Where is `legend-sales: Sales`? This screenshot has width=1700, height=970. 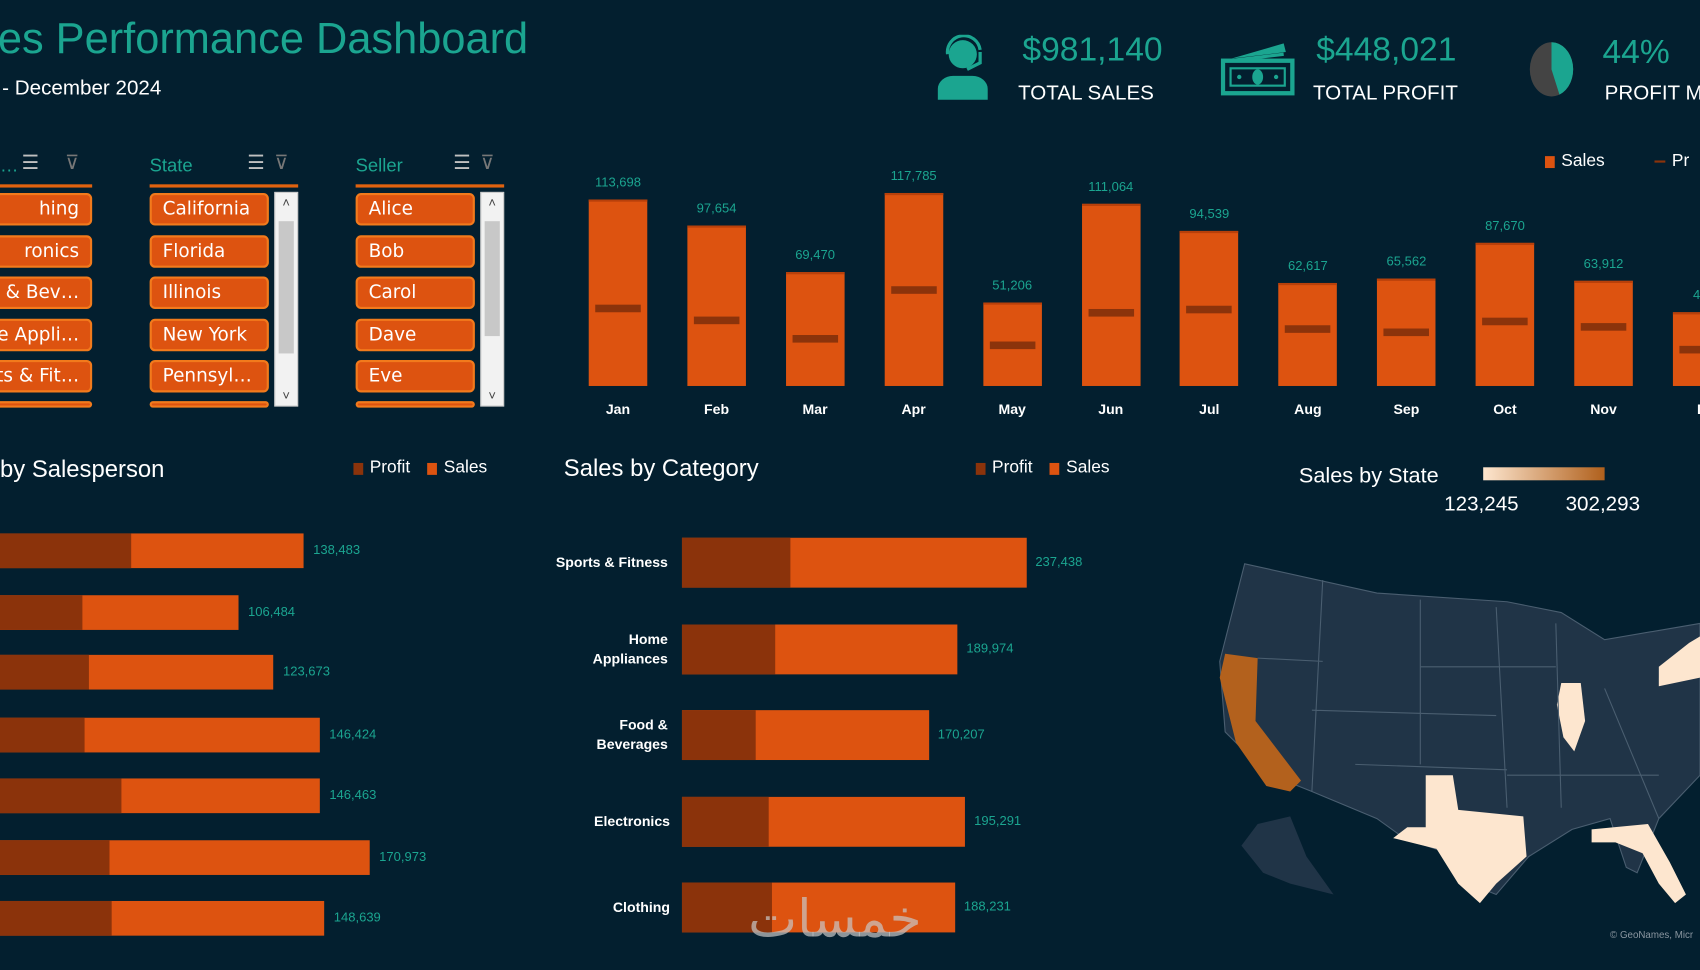 legend-sales: Sales is located at coordinates (465, 468).